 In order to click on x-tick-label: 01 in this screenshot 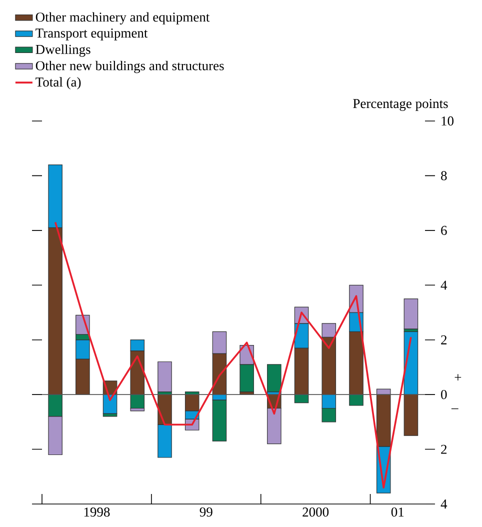, I will do `click(397, 512)`.